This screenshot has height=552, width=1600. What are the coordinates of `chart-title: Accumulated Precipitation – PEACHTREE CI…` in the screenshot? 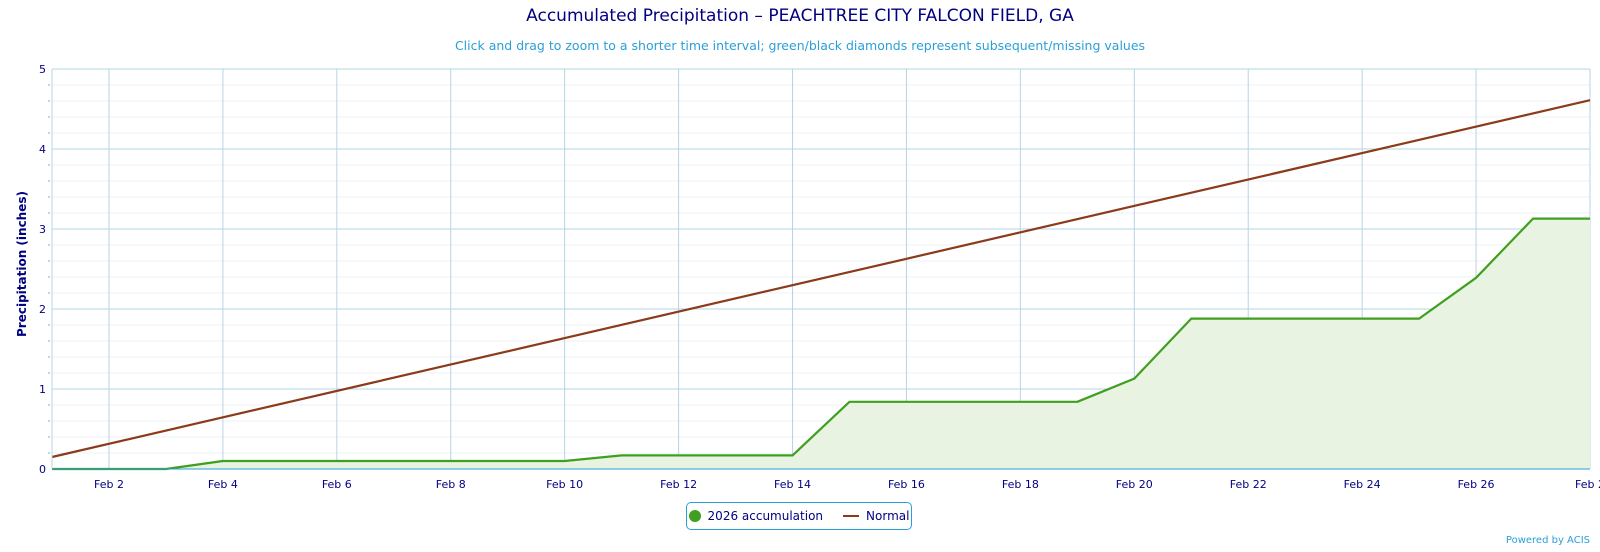 It's located at (800, 16).